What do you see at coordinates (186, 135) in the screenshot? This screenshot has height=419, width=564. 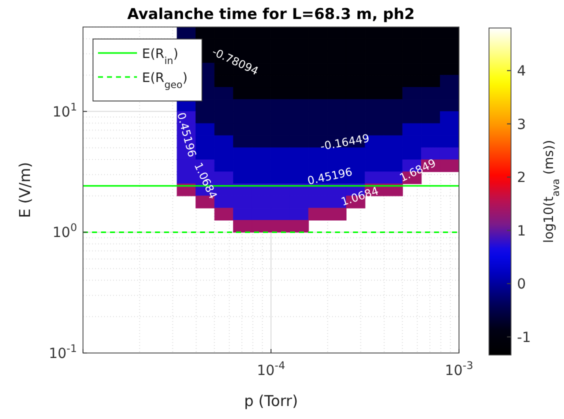 I see `annotation: 0.45196` at bounding box center [186, 135].